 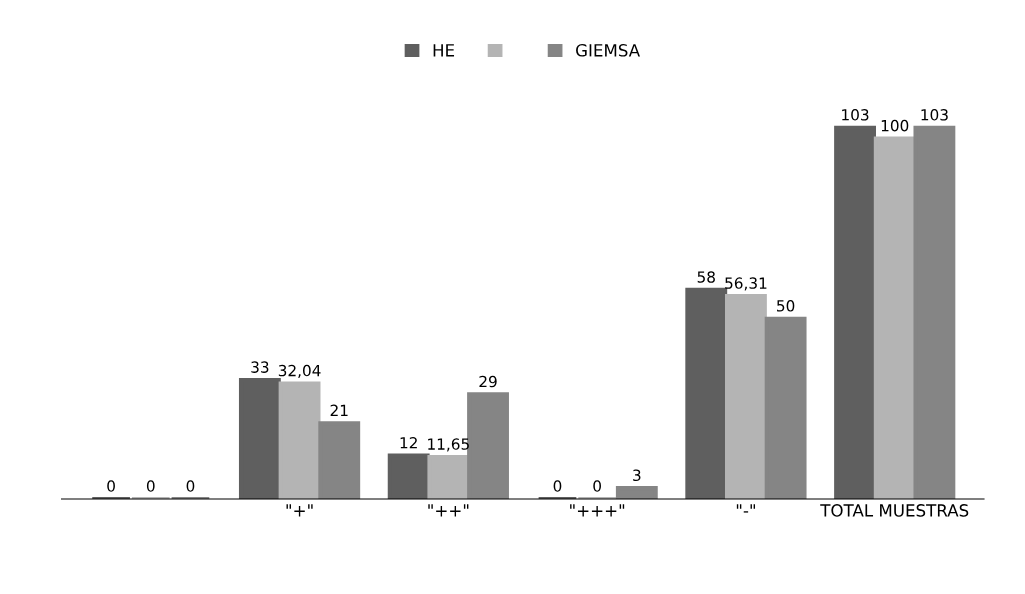 I want to click on data-label: 21, so click(x=339, y=410).